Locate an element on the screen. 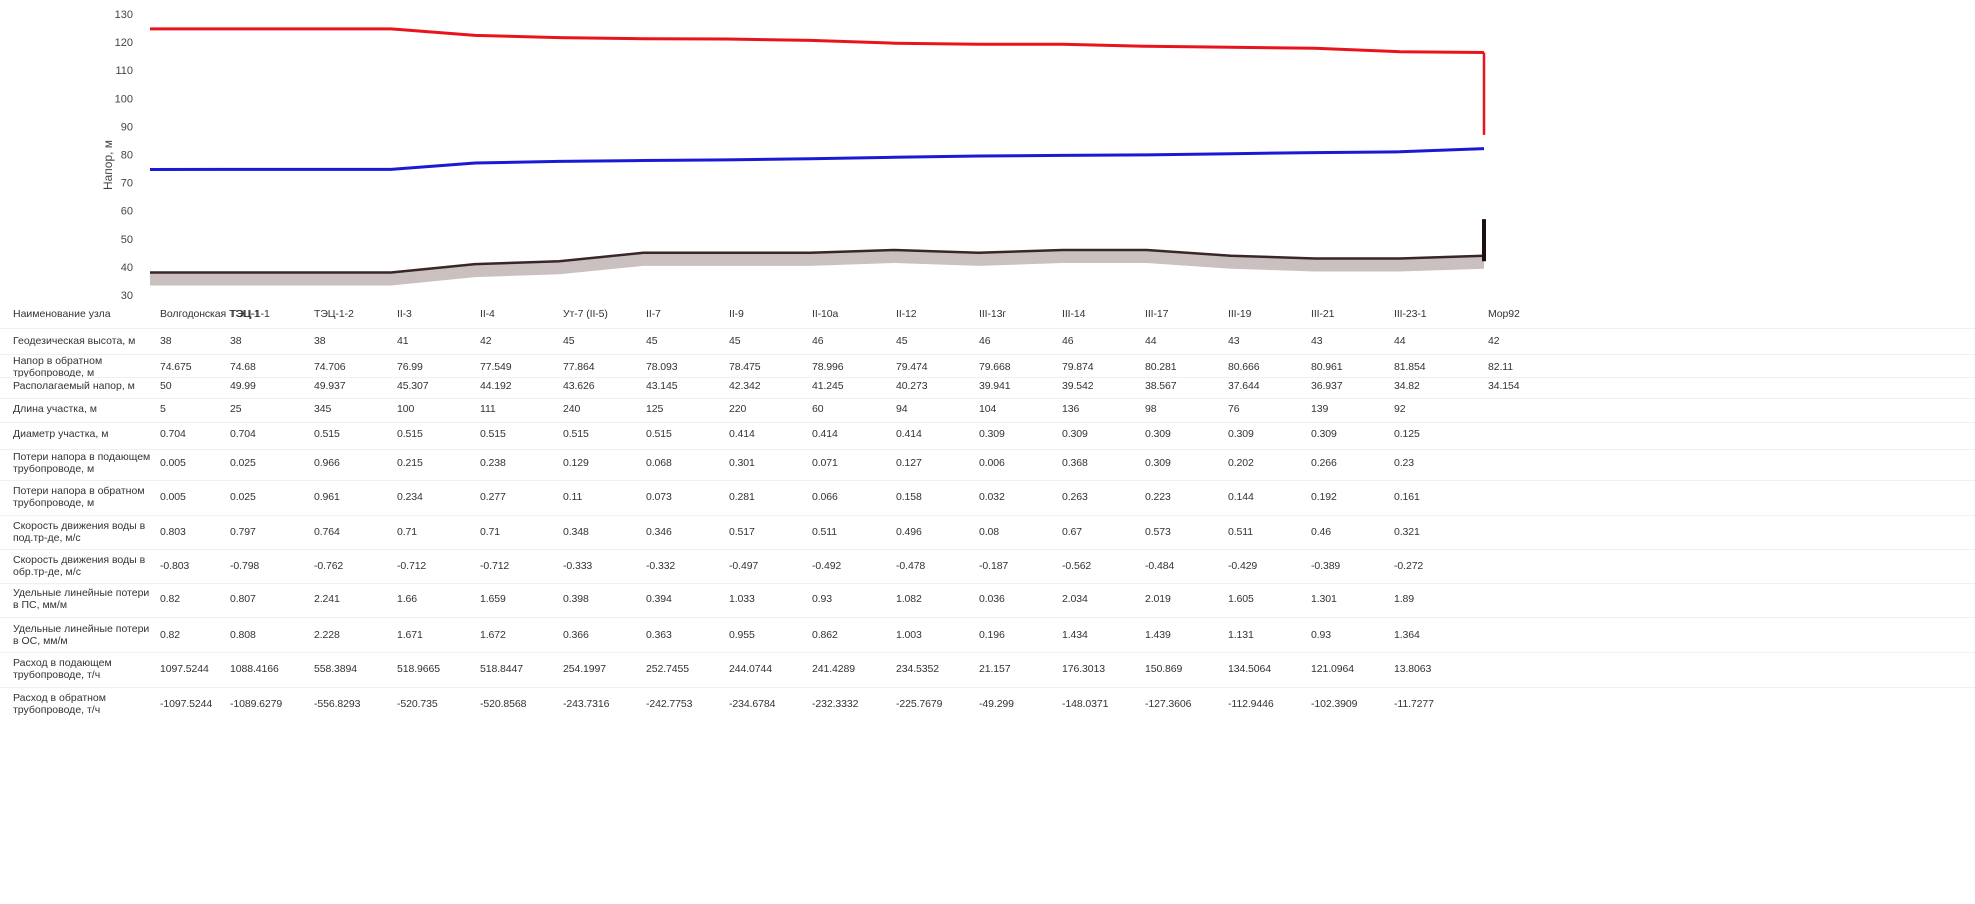 This screenshot has width=1975, height=904. table-cell: 234.5352 is located at coordinates (917, 669).